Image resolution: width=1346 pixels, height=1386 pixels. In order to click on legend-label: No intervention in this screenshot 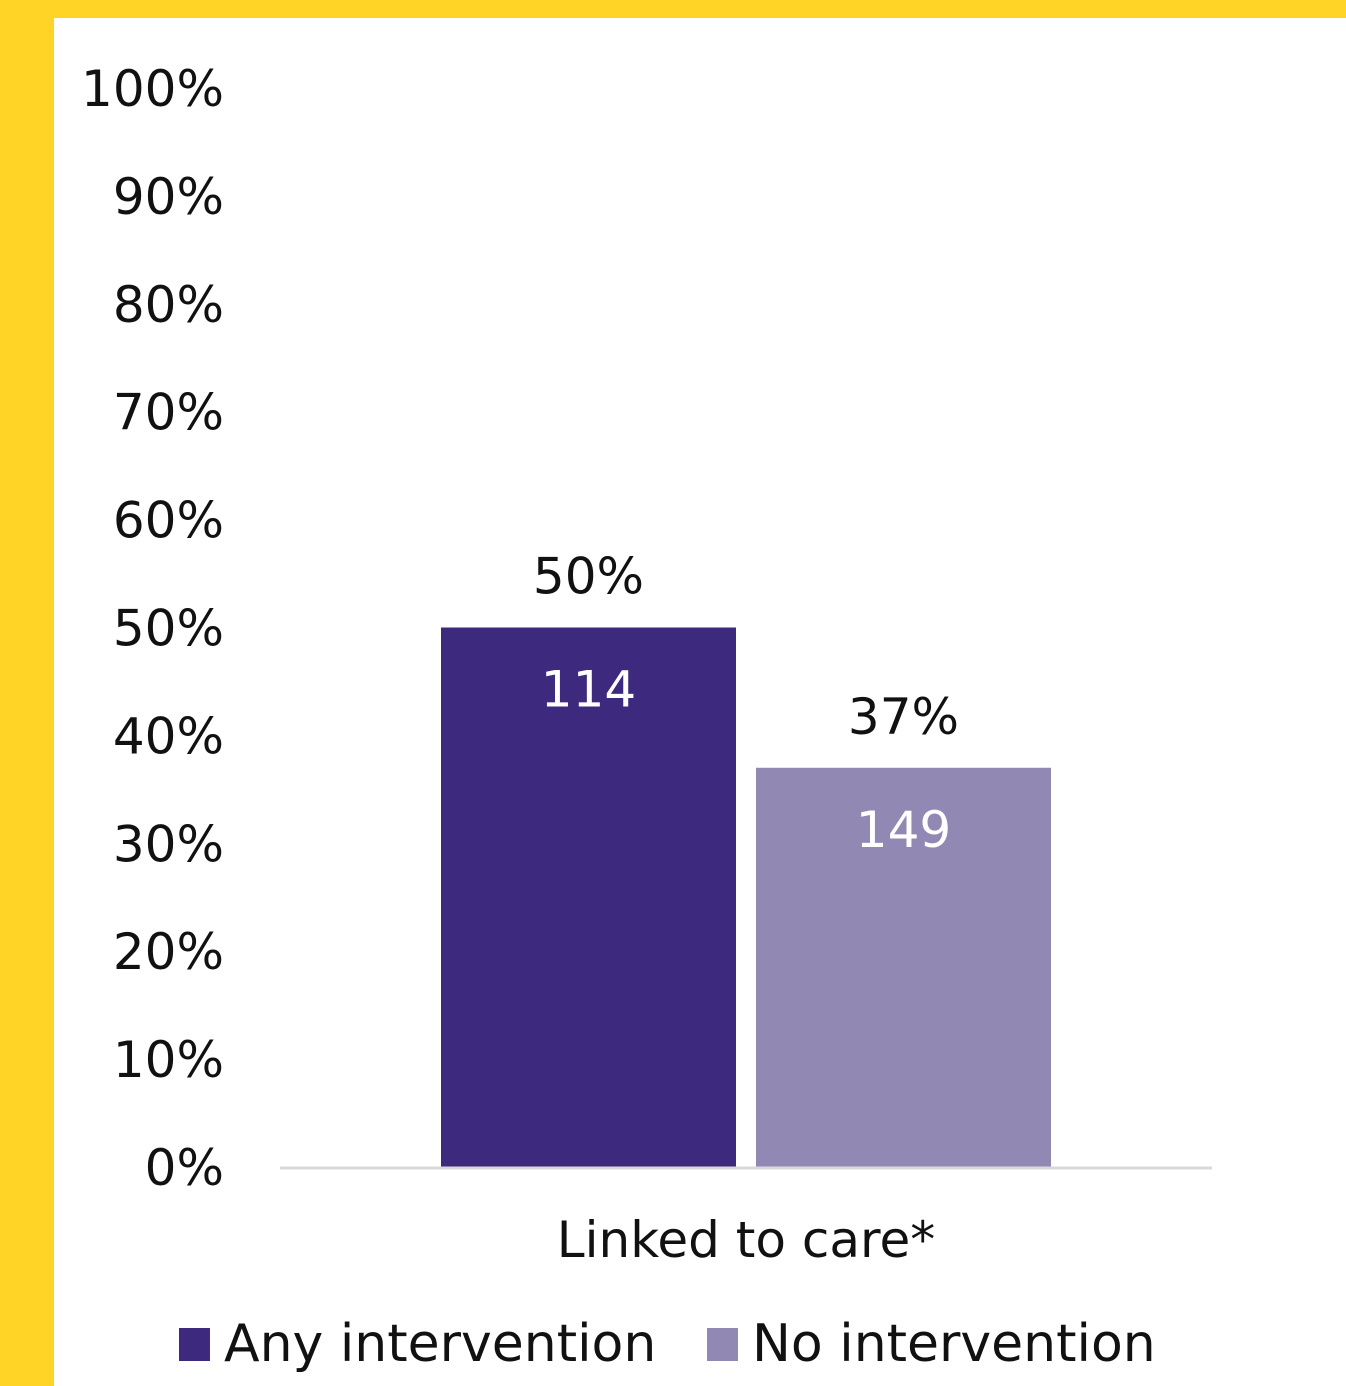, I will do `click(954, 1344)`.